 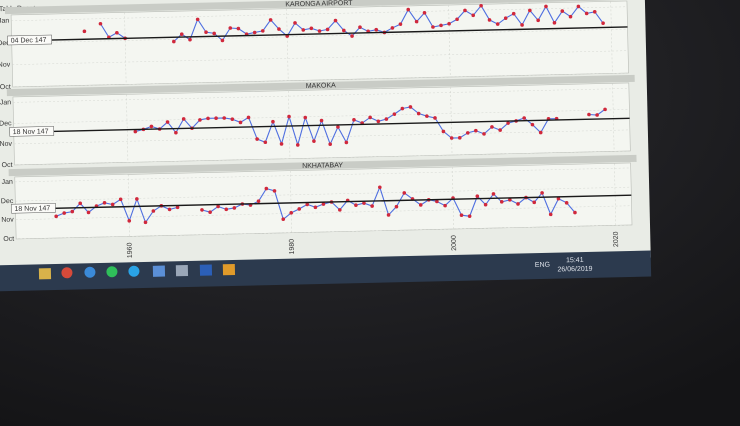 What do you see at coordinates (322, 166) in the screenshot?
I see `panel-title: NKHATABAY` at bounding box center [322, 166].